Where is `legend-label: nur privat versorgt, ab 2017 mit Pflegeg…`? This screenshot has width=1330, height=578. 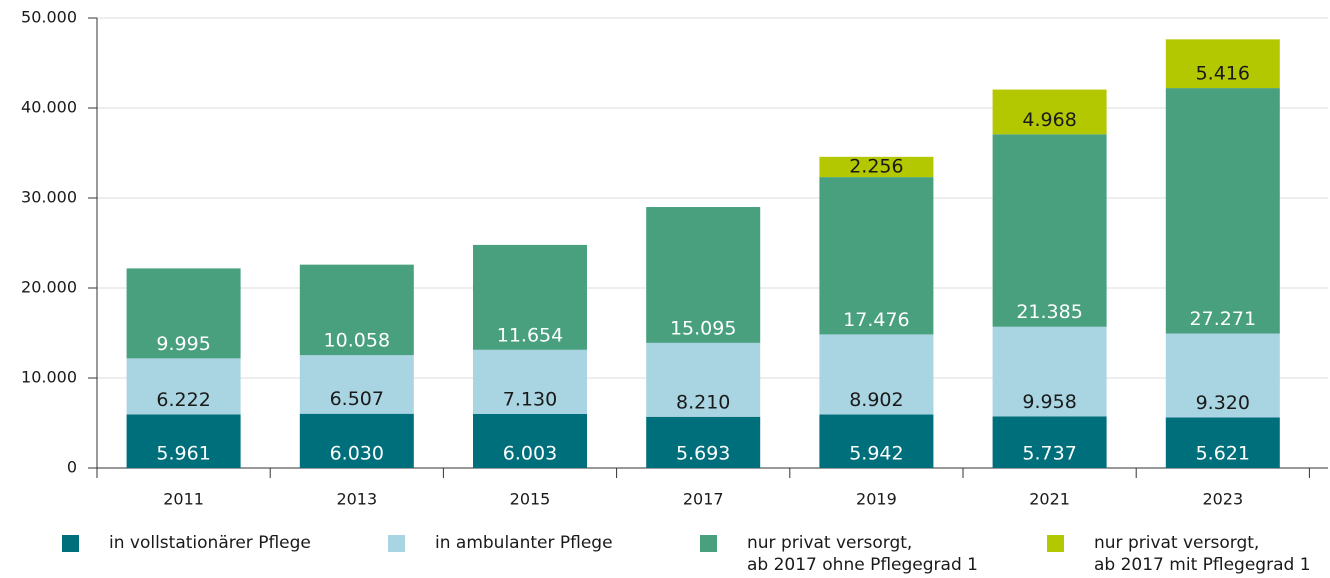
legend-label: nur privat versorgt, ab 2017 mit Pflegeg… is located at coordinates (1202, 554).